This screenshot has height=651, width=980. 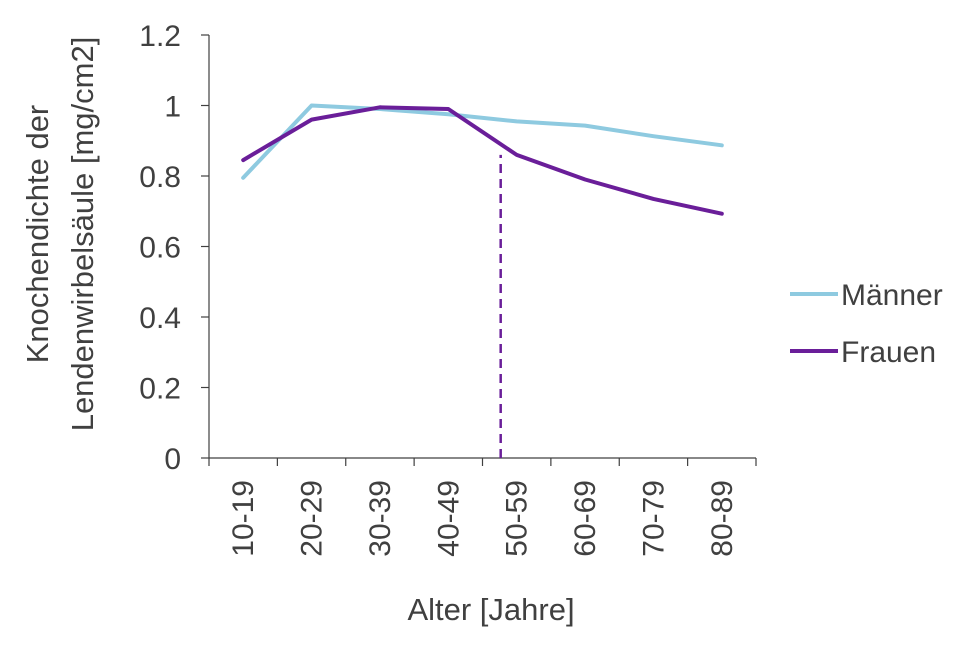 What do you see at coordinates (888, 352) in the screenshot?
I see `legend-label: Frauen` at bounding box center [888, 352].